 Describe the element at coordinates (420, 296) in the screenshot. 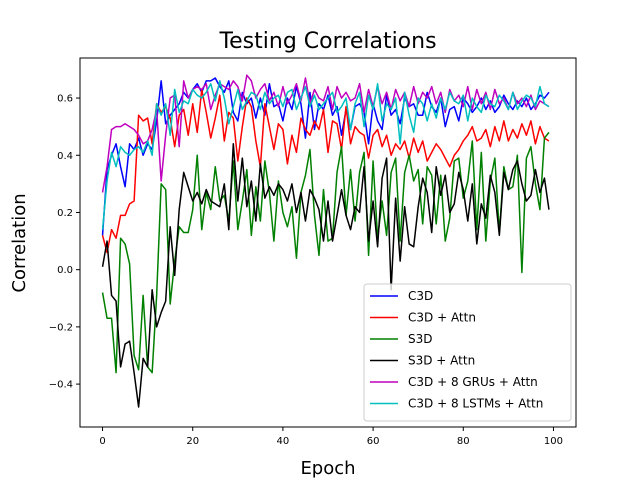

I see `legend-entry: C3D` at that location.